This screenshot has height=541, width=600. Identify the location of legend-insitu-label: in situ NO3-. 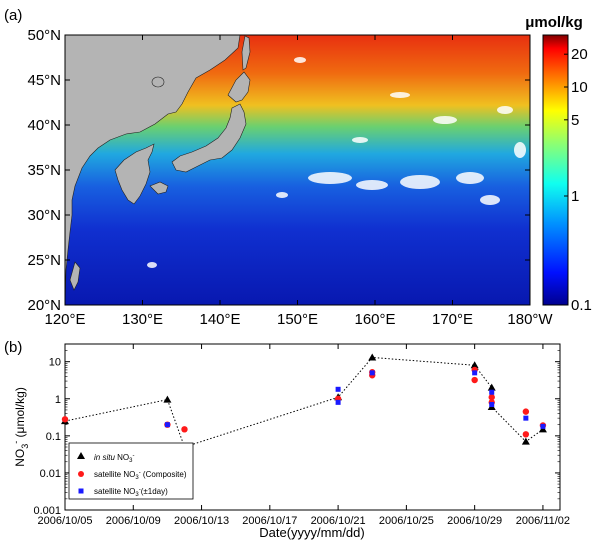
(114, 458).